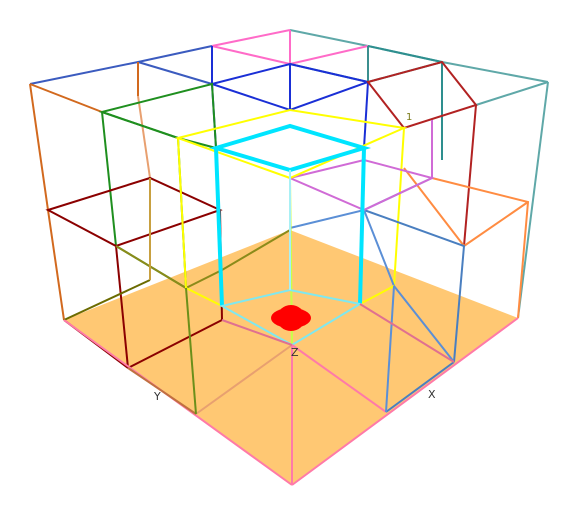 The height and width of the screenshot is (514, 584). I want to click on axis-label-y: Y, so click(157, 396).